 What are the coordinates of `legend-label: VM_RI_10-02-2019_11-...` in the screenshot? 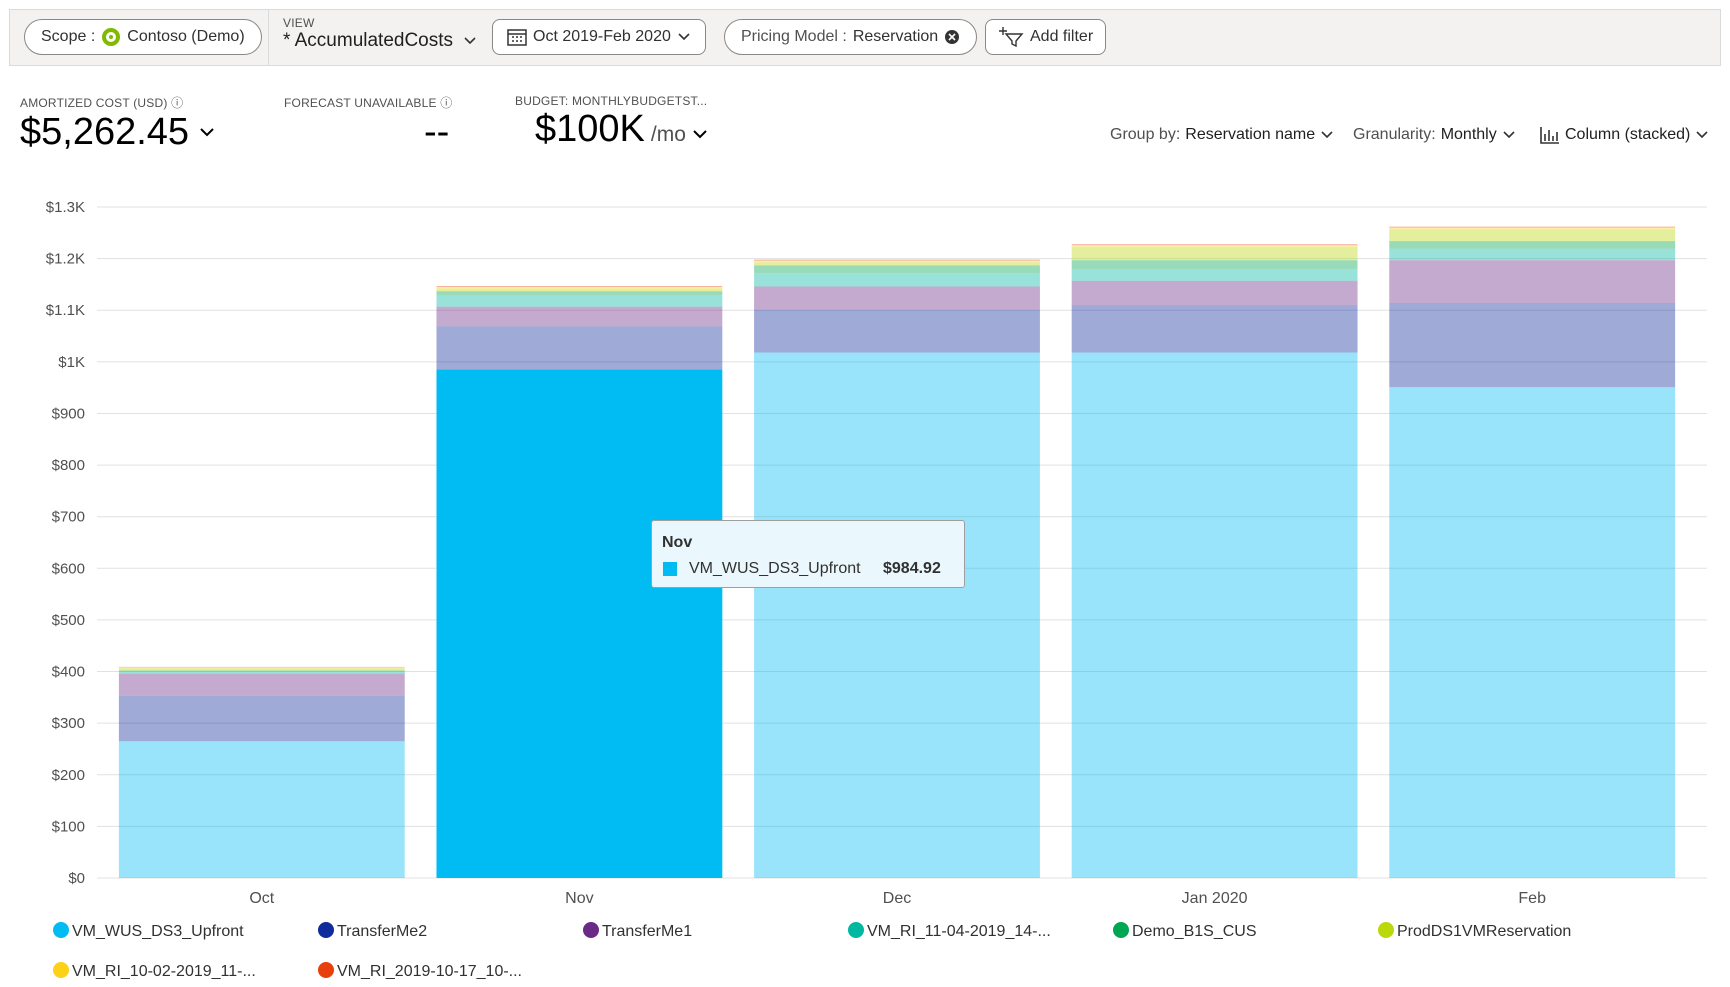 It's located at (164, 971).